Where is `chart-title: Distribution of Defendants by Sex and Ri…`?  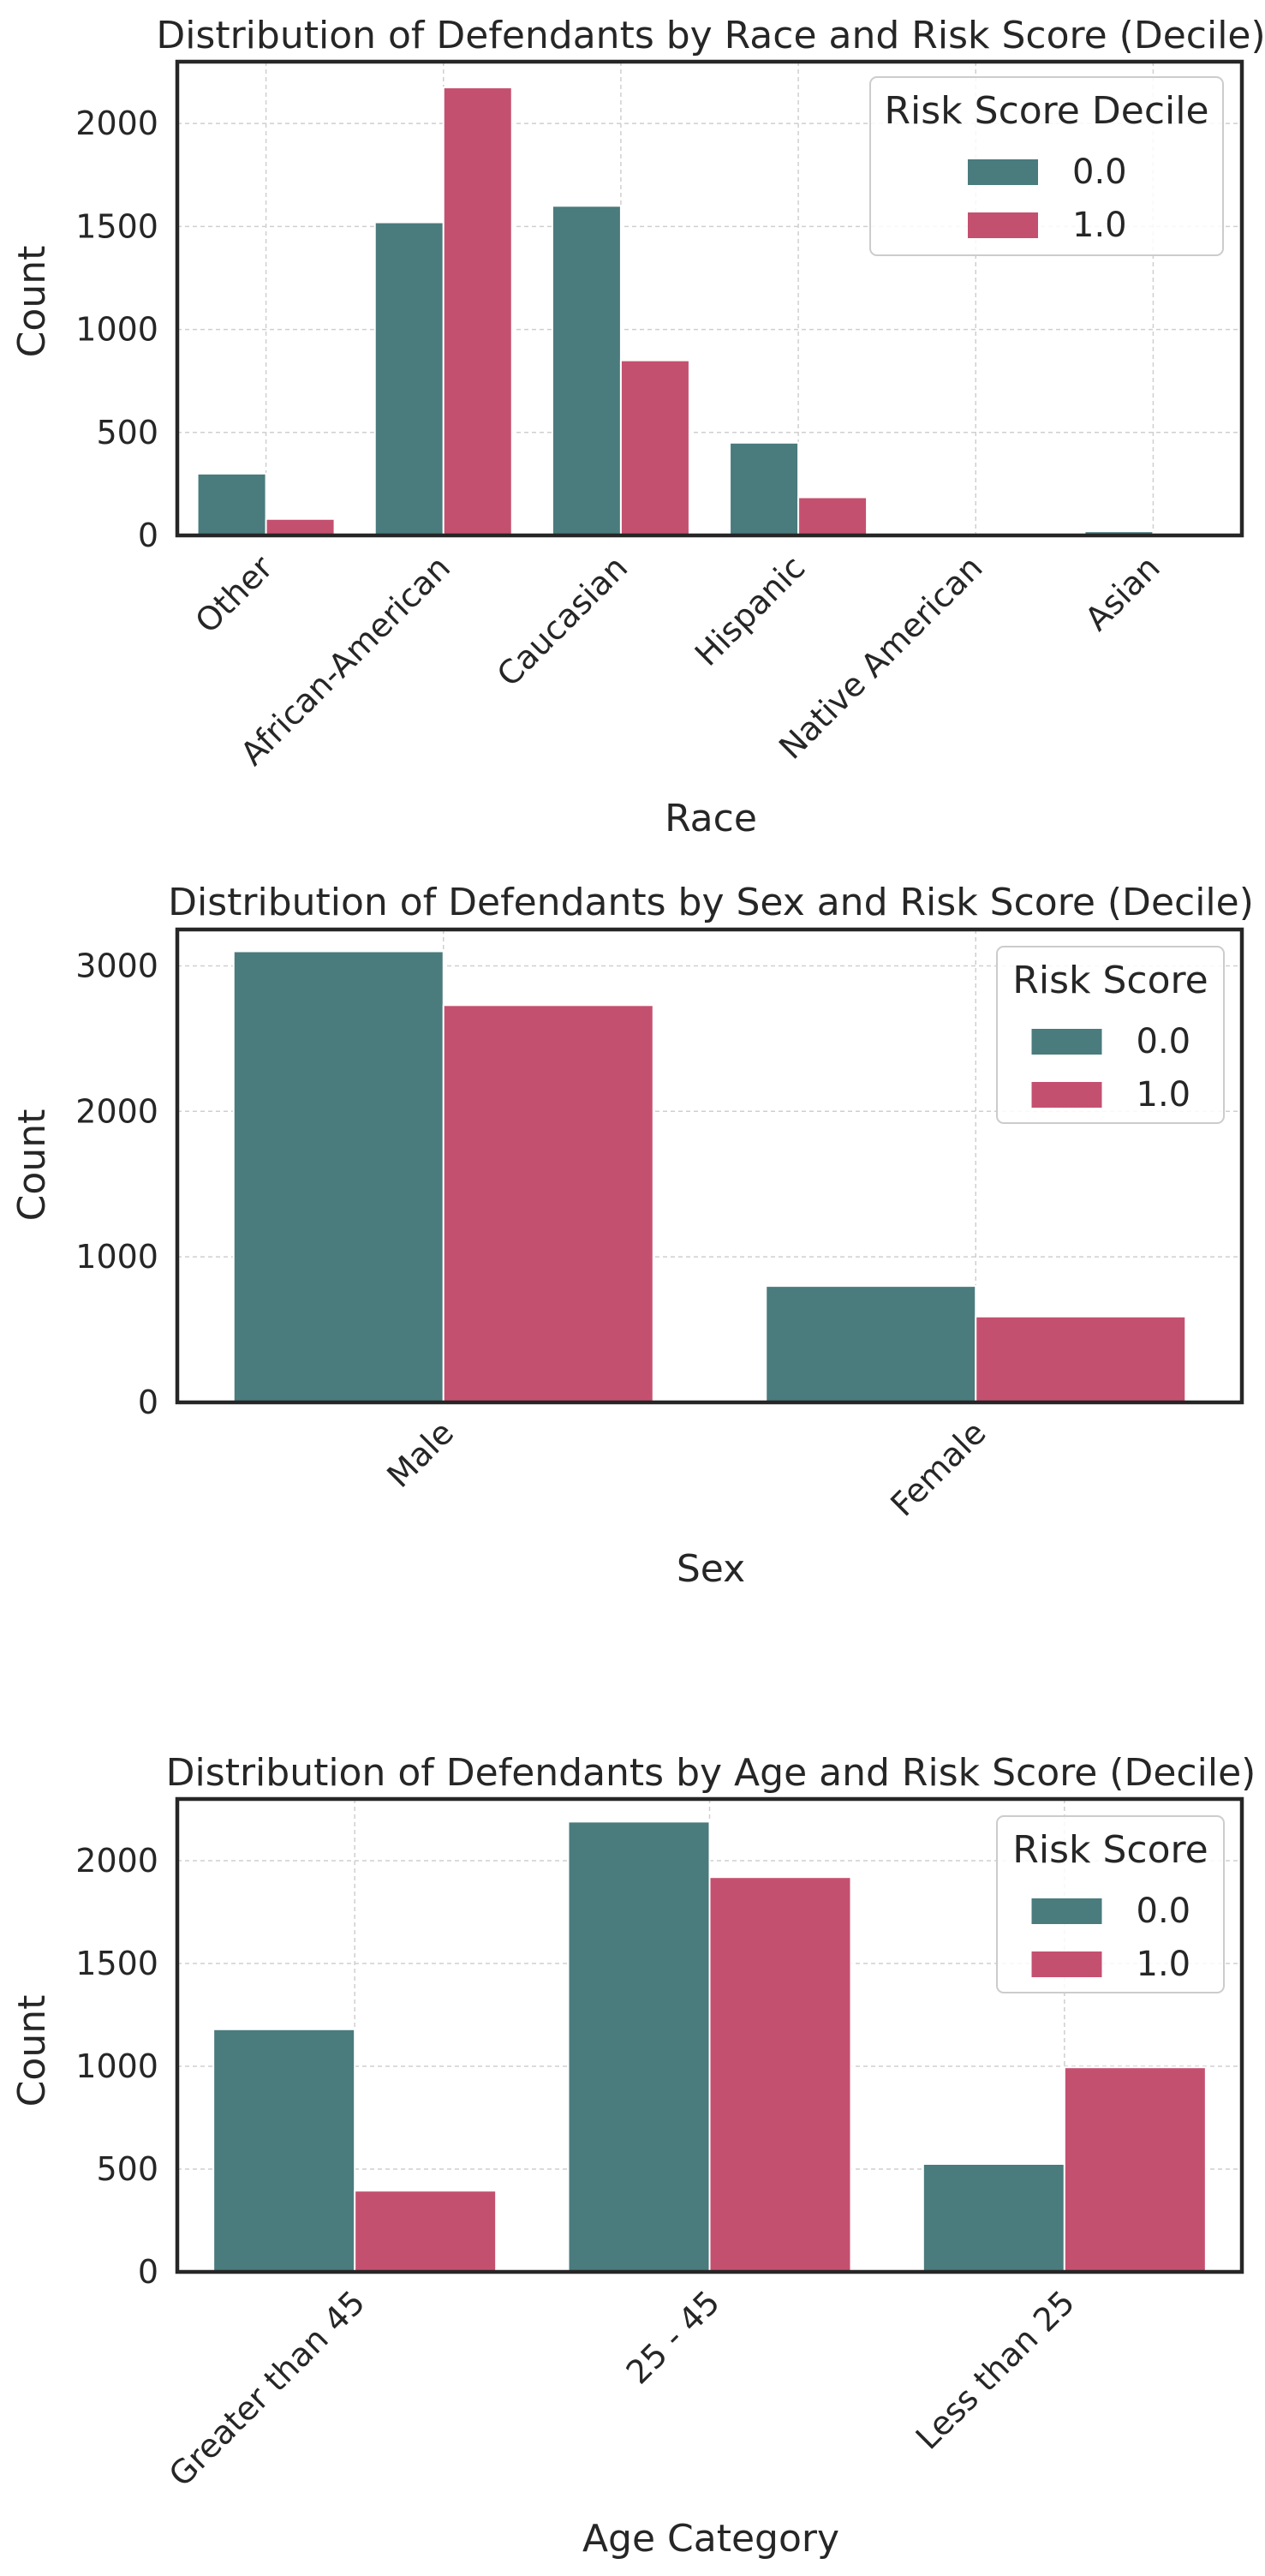
chart-title: Distribution of Defendants by Sex and Ri… is located at coordinates (711, 903).